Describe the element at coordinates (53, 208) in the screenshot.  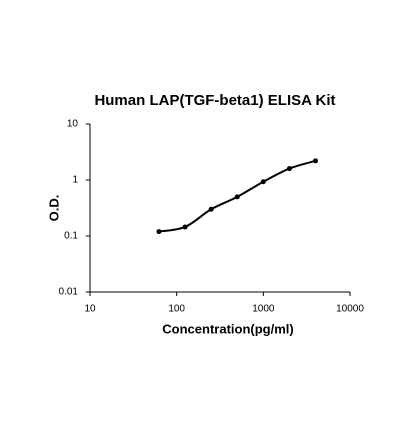
I see `y-axis-label: O.D.` at that location.